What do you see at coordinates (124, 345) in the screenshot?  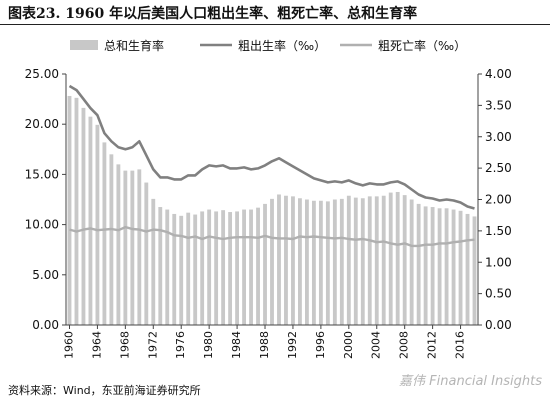 I see `x-axis-tick-label: 1968` at bounding box center [124, 345].